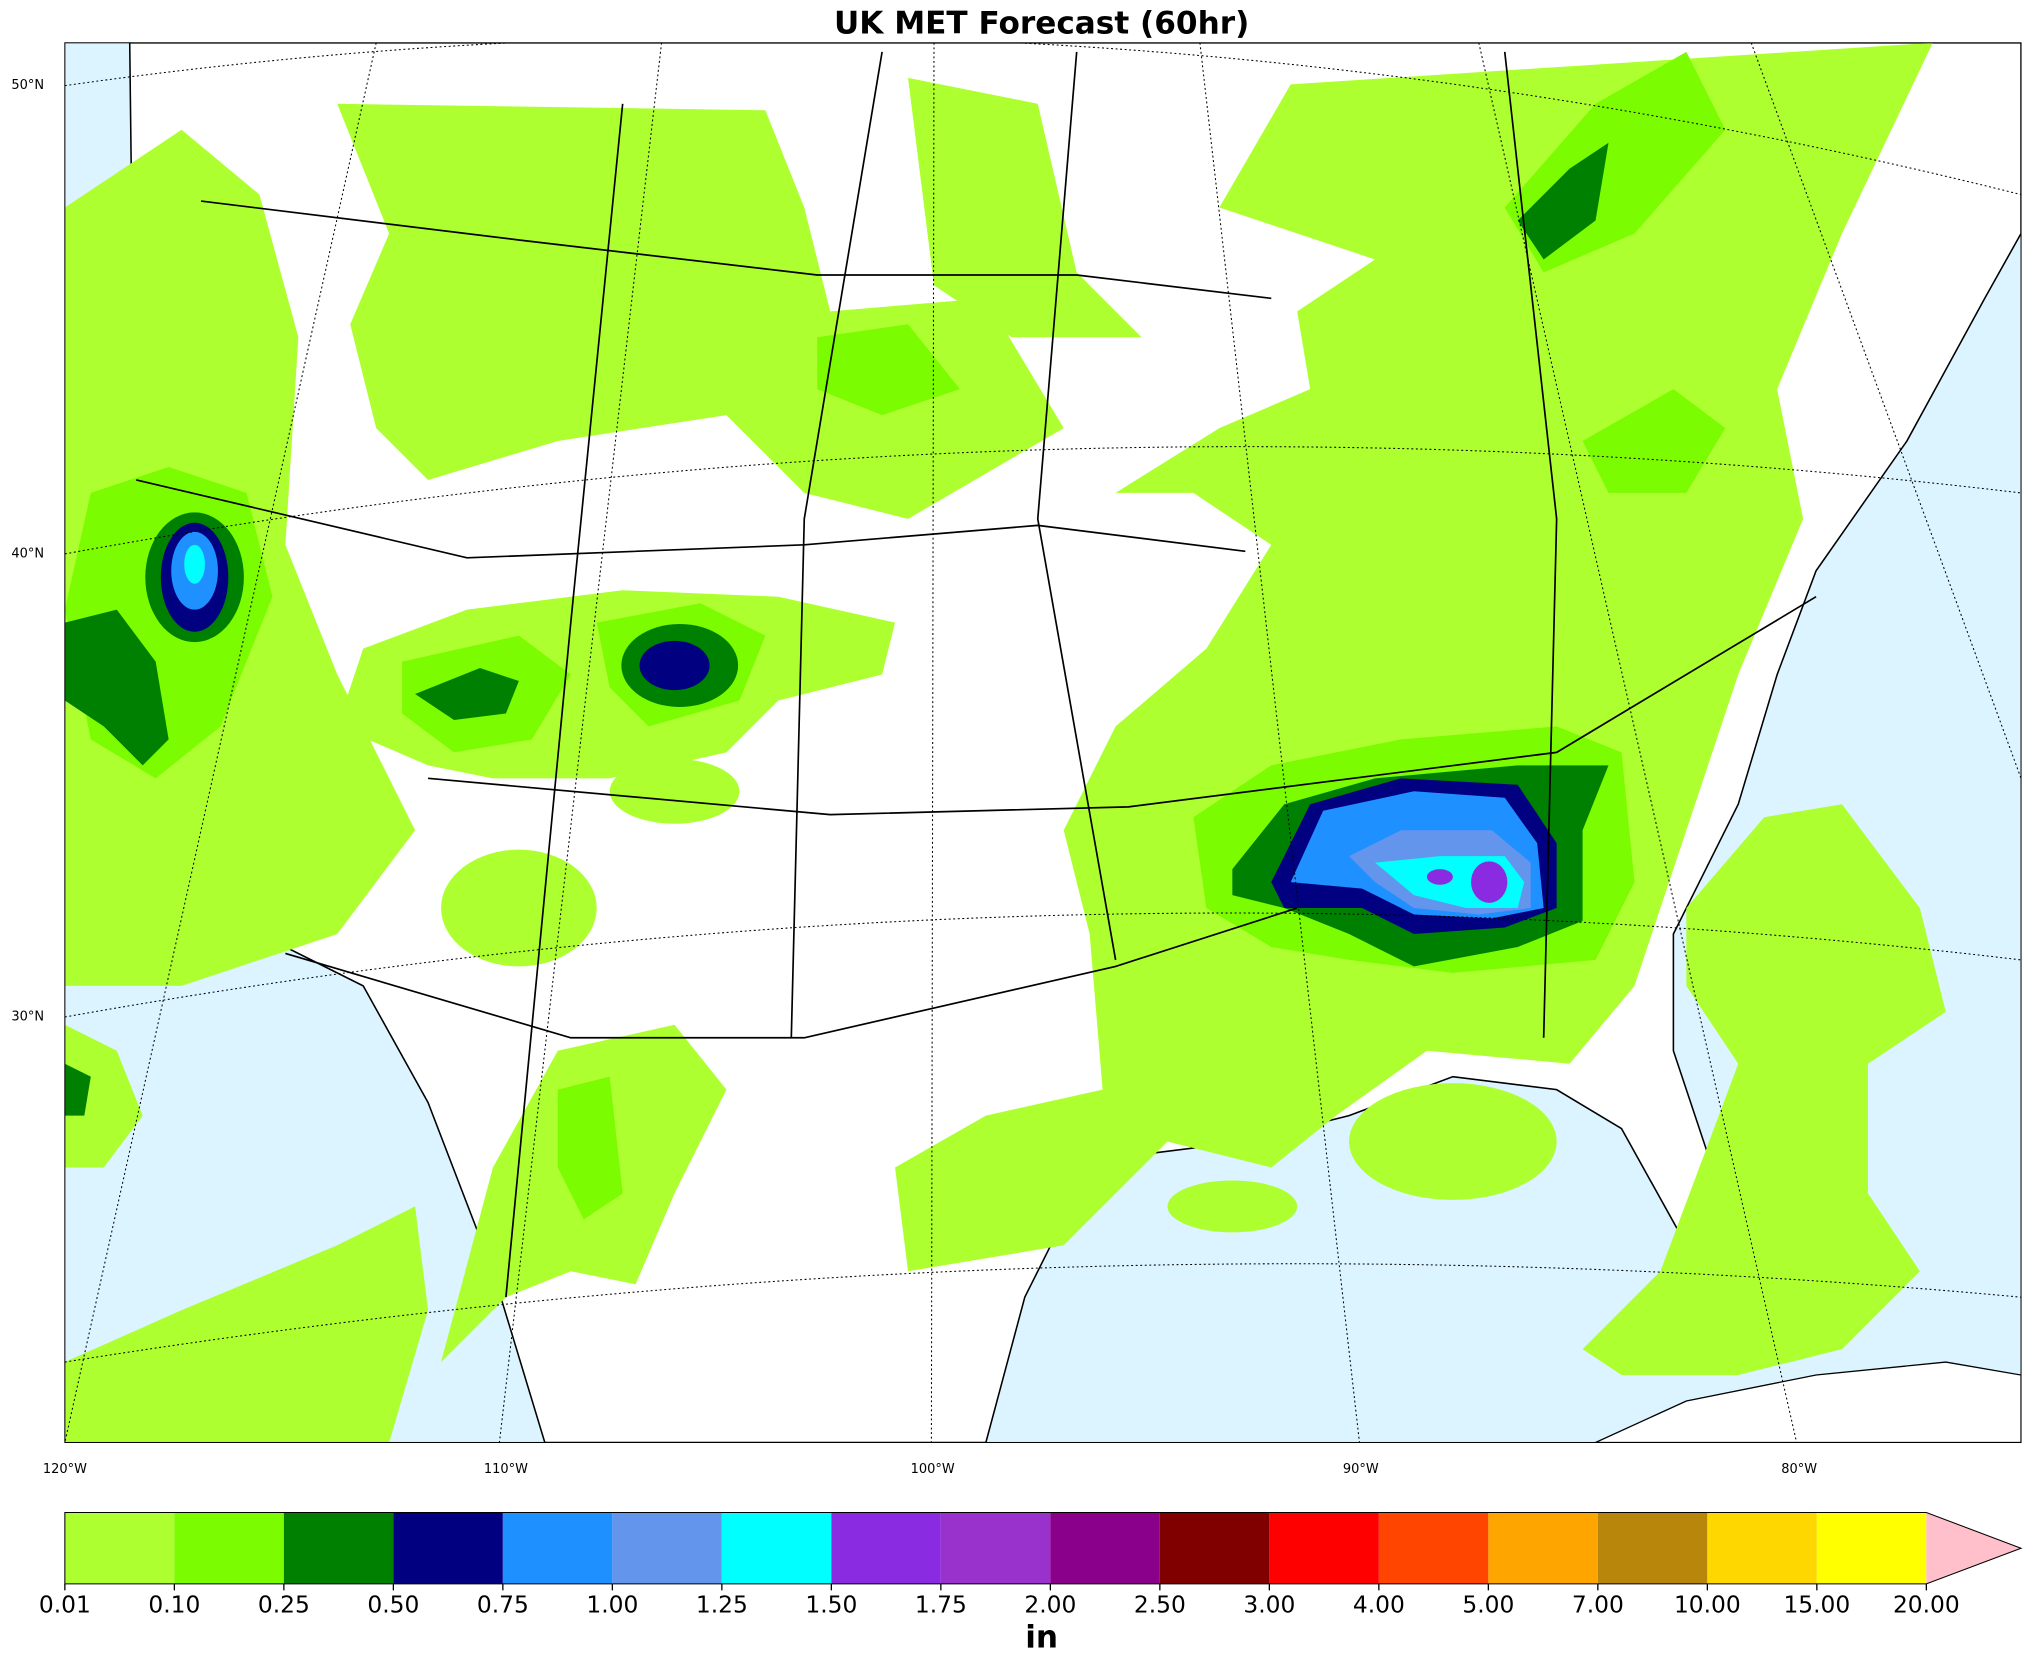 This screenshot has height=1666, width=2034. Describe the element at coordinates (27, 1017) in the screenshot. I see `lat-label: 30°N` at that location.